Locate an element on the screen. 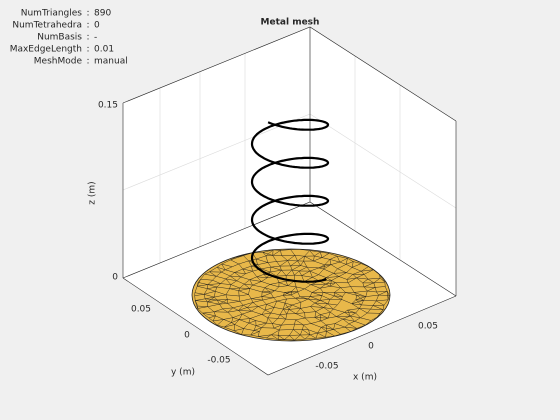  info-name: NumTetrahedra is located at coordinates (47, 26).